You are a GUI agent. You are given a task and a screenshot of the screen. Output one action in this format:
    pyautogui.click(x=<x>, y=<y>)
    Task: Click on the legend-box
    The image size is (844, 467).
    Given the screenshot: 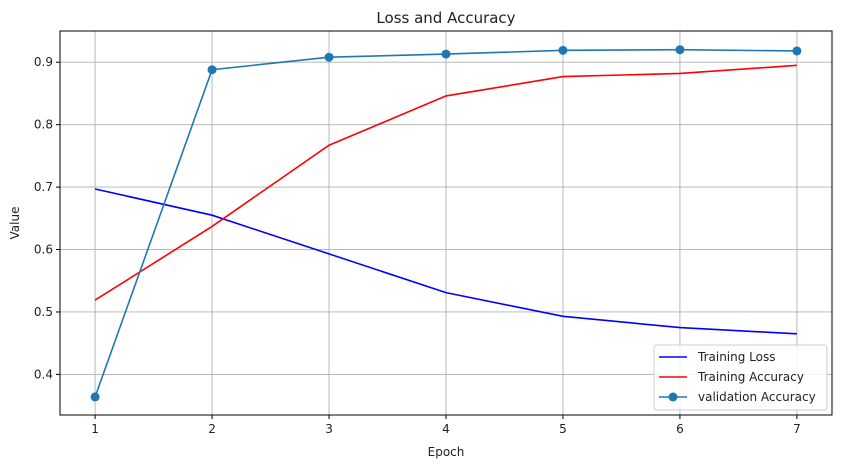 What is the action you would take?
    pyautogui.click(x=740, y=377)
    